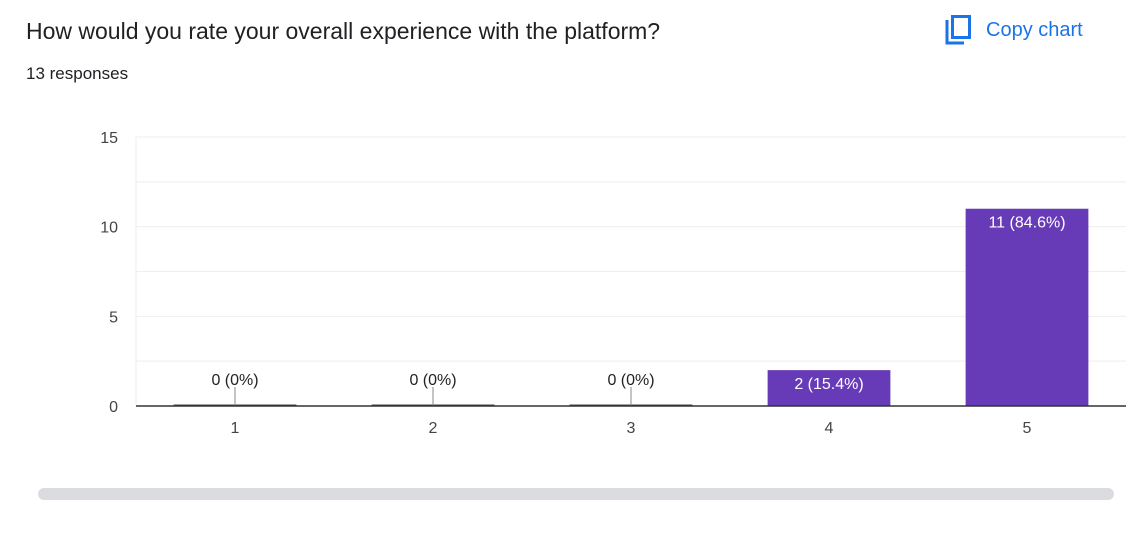 Image resolution: width=1134 pixels, height=534 pixels. I want to click on copy-chart-button: Copy chart, so click(1016, 30).